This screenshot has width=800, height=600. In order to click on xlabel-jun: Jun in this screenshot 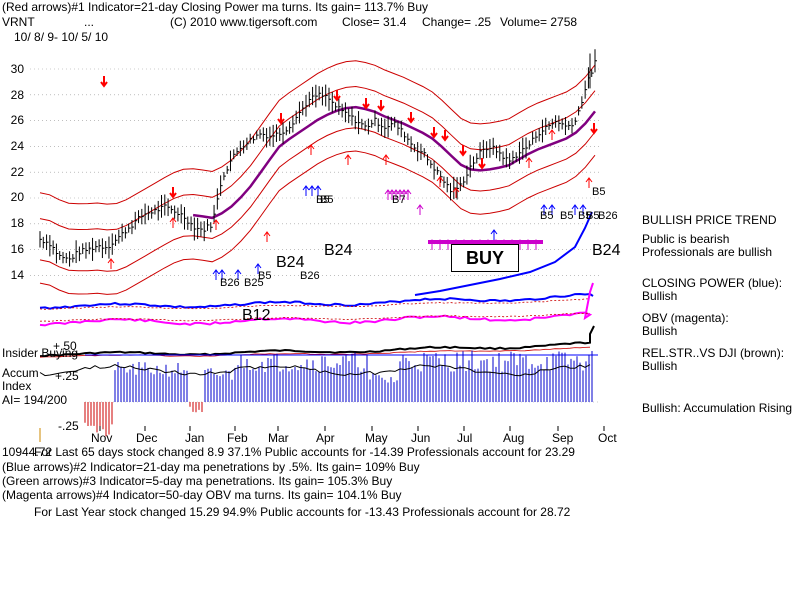, I will do `click(421, 438)`.